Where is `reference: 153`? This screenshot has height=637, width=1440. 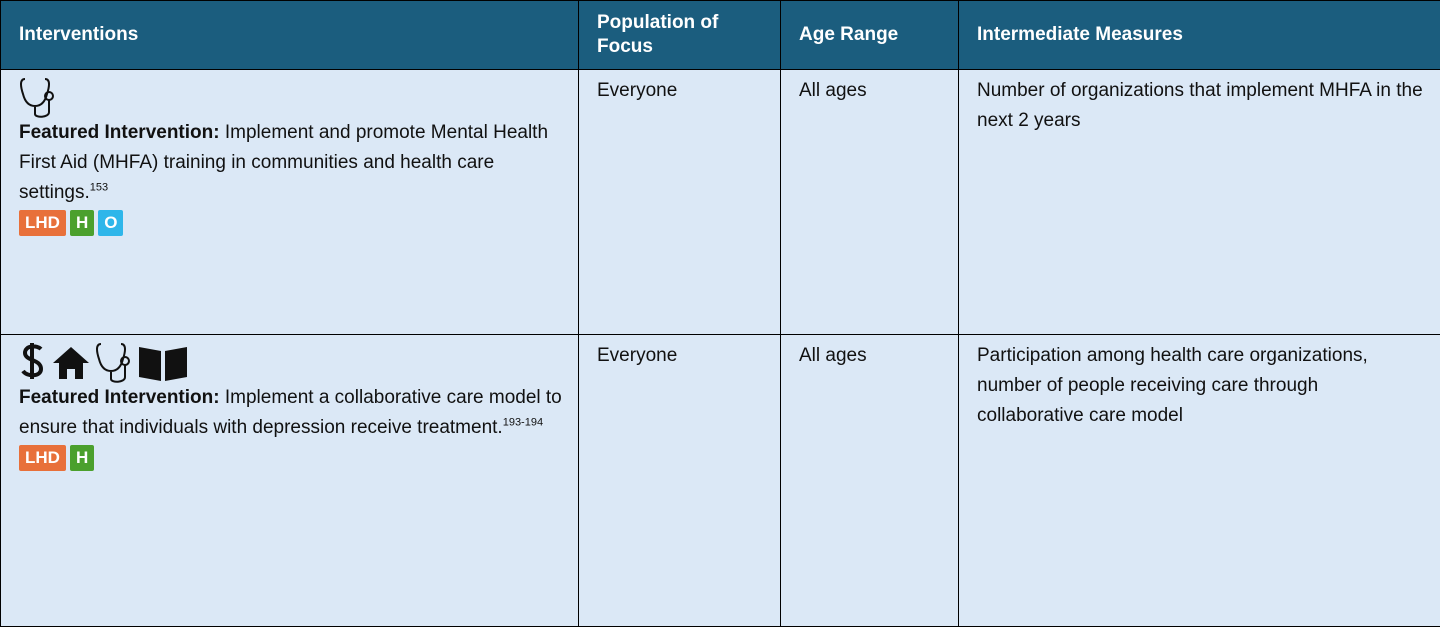 reference: 153 is located at coordinates (99, 187).